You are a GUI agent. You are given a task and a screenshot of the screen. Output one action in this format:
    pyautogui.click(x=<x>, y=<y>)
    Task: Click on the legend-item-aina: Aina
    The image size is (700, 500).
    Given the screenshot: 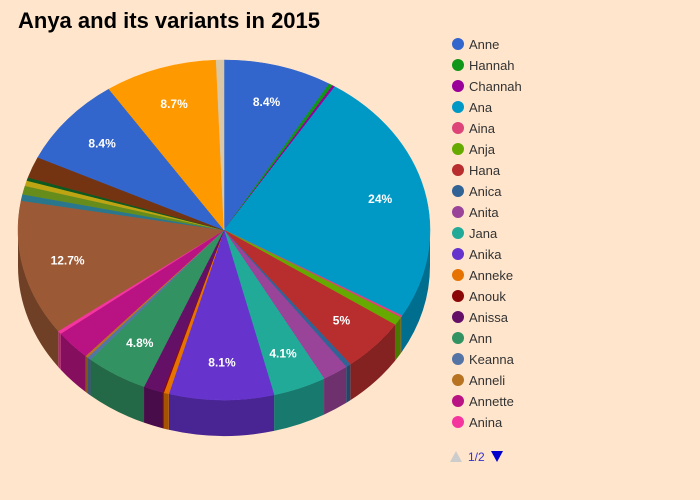 What is the action you would take?
    pyautogui.click(x=474, y=128)
    